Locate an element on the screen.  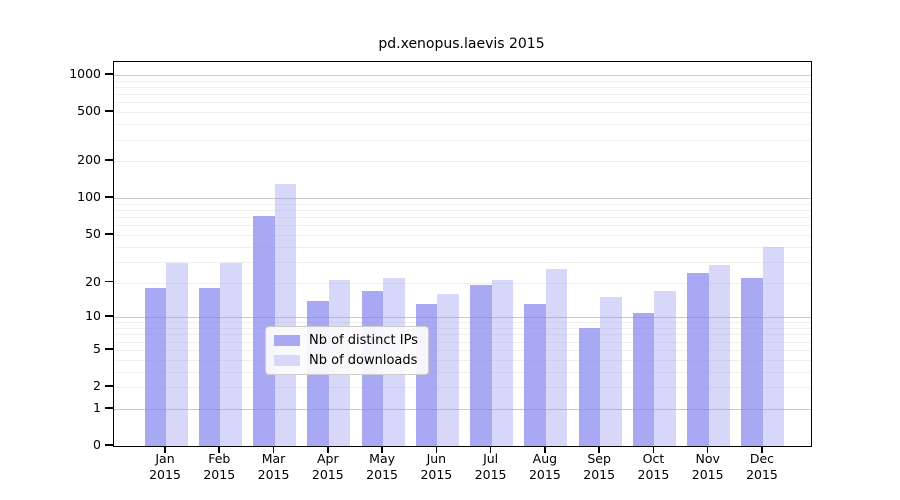
x-tick-label-may: May 2015 is located at coordinates (382, 466).